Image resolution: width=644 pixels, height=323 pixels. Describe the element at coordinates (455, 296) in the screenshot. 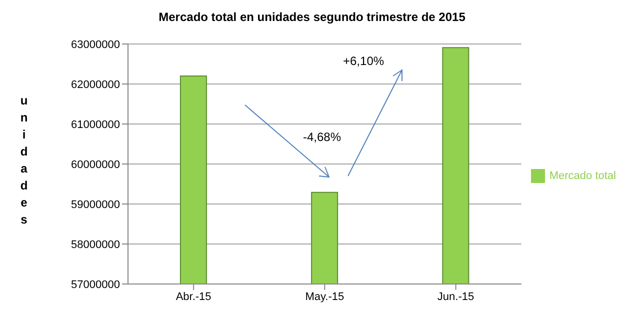

I see `x-tick-label: Jun.-15` at that location.